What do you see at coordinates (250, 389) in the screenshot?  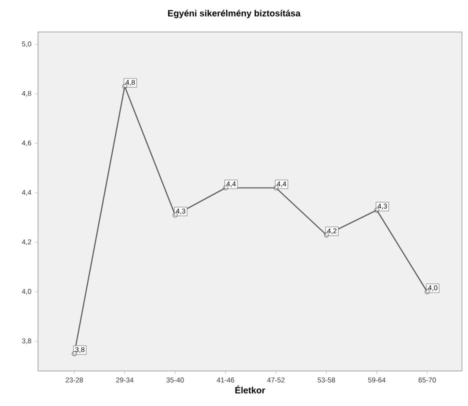 I see `x-axis-title: Életkor` at bounding box center [250, 389].